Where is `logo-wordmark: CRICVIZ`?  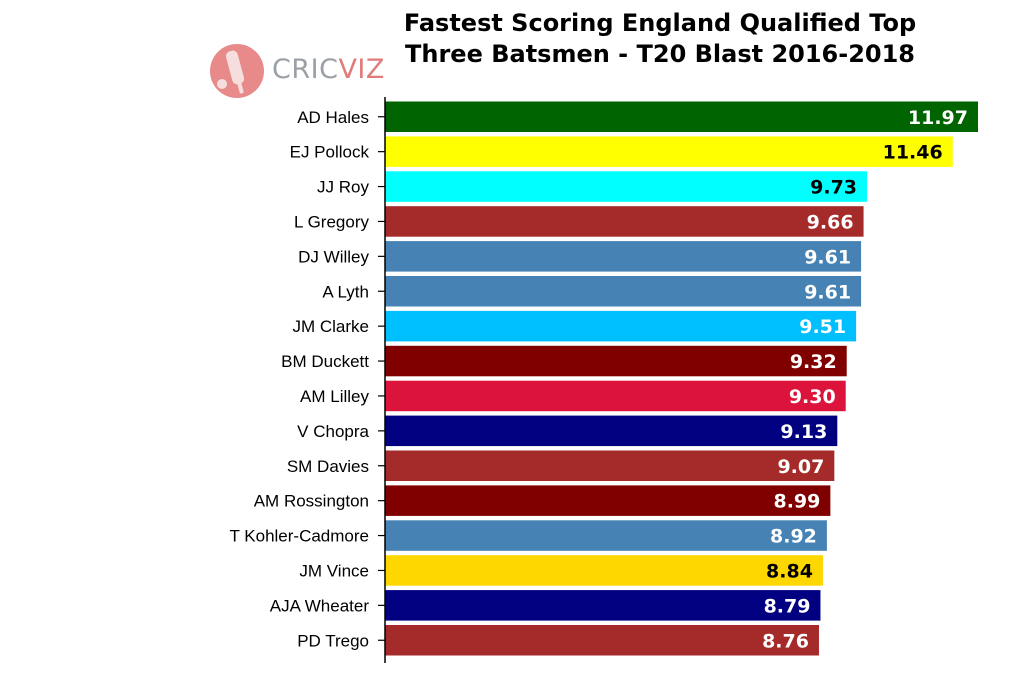 logo-wordmark: CRICVIZ is located at coordinates (328, 69).